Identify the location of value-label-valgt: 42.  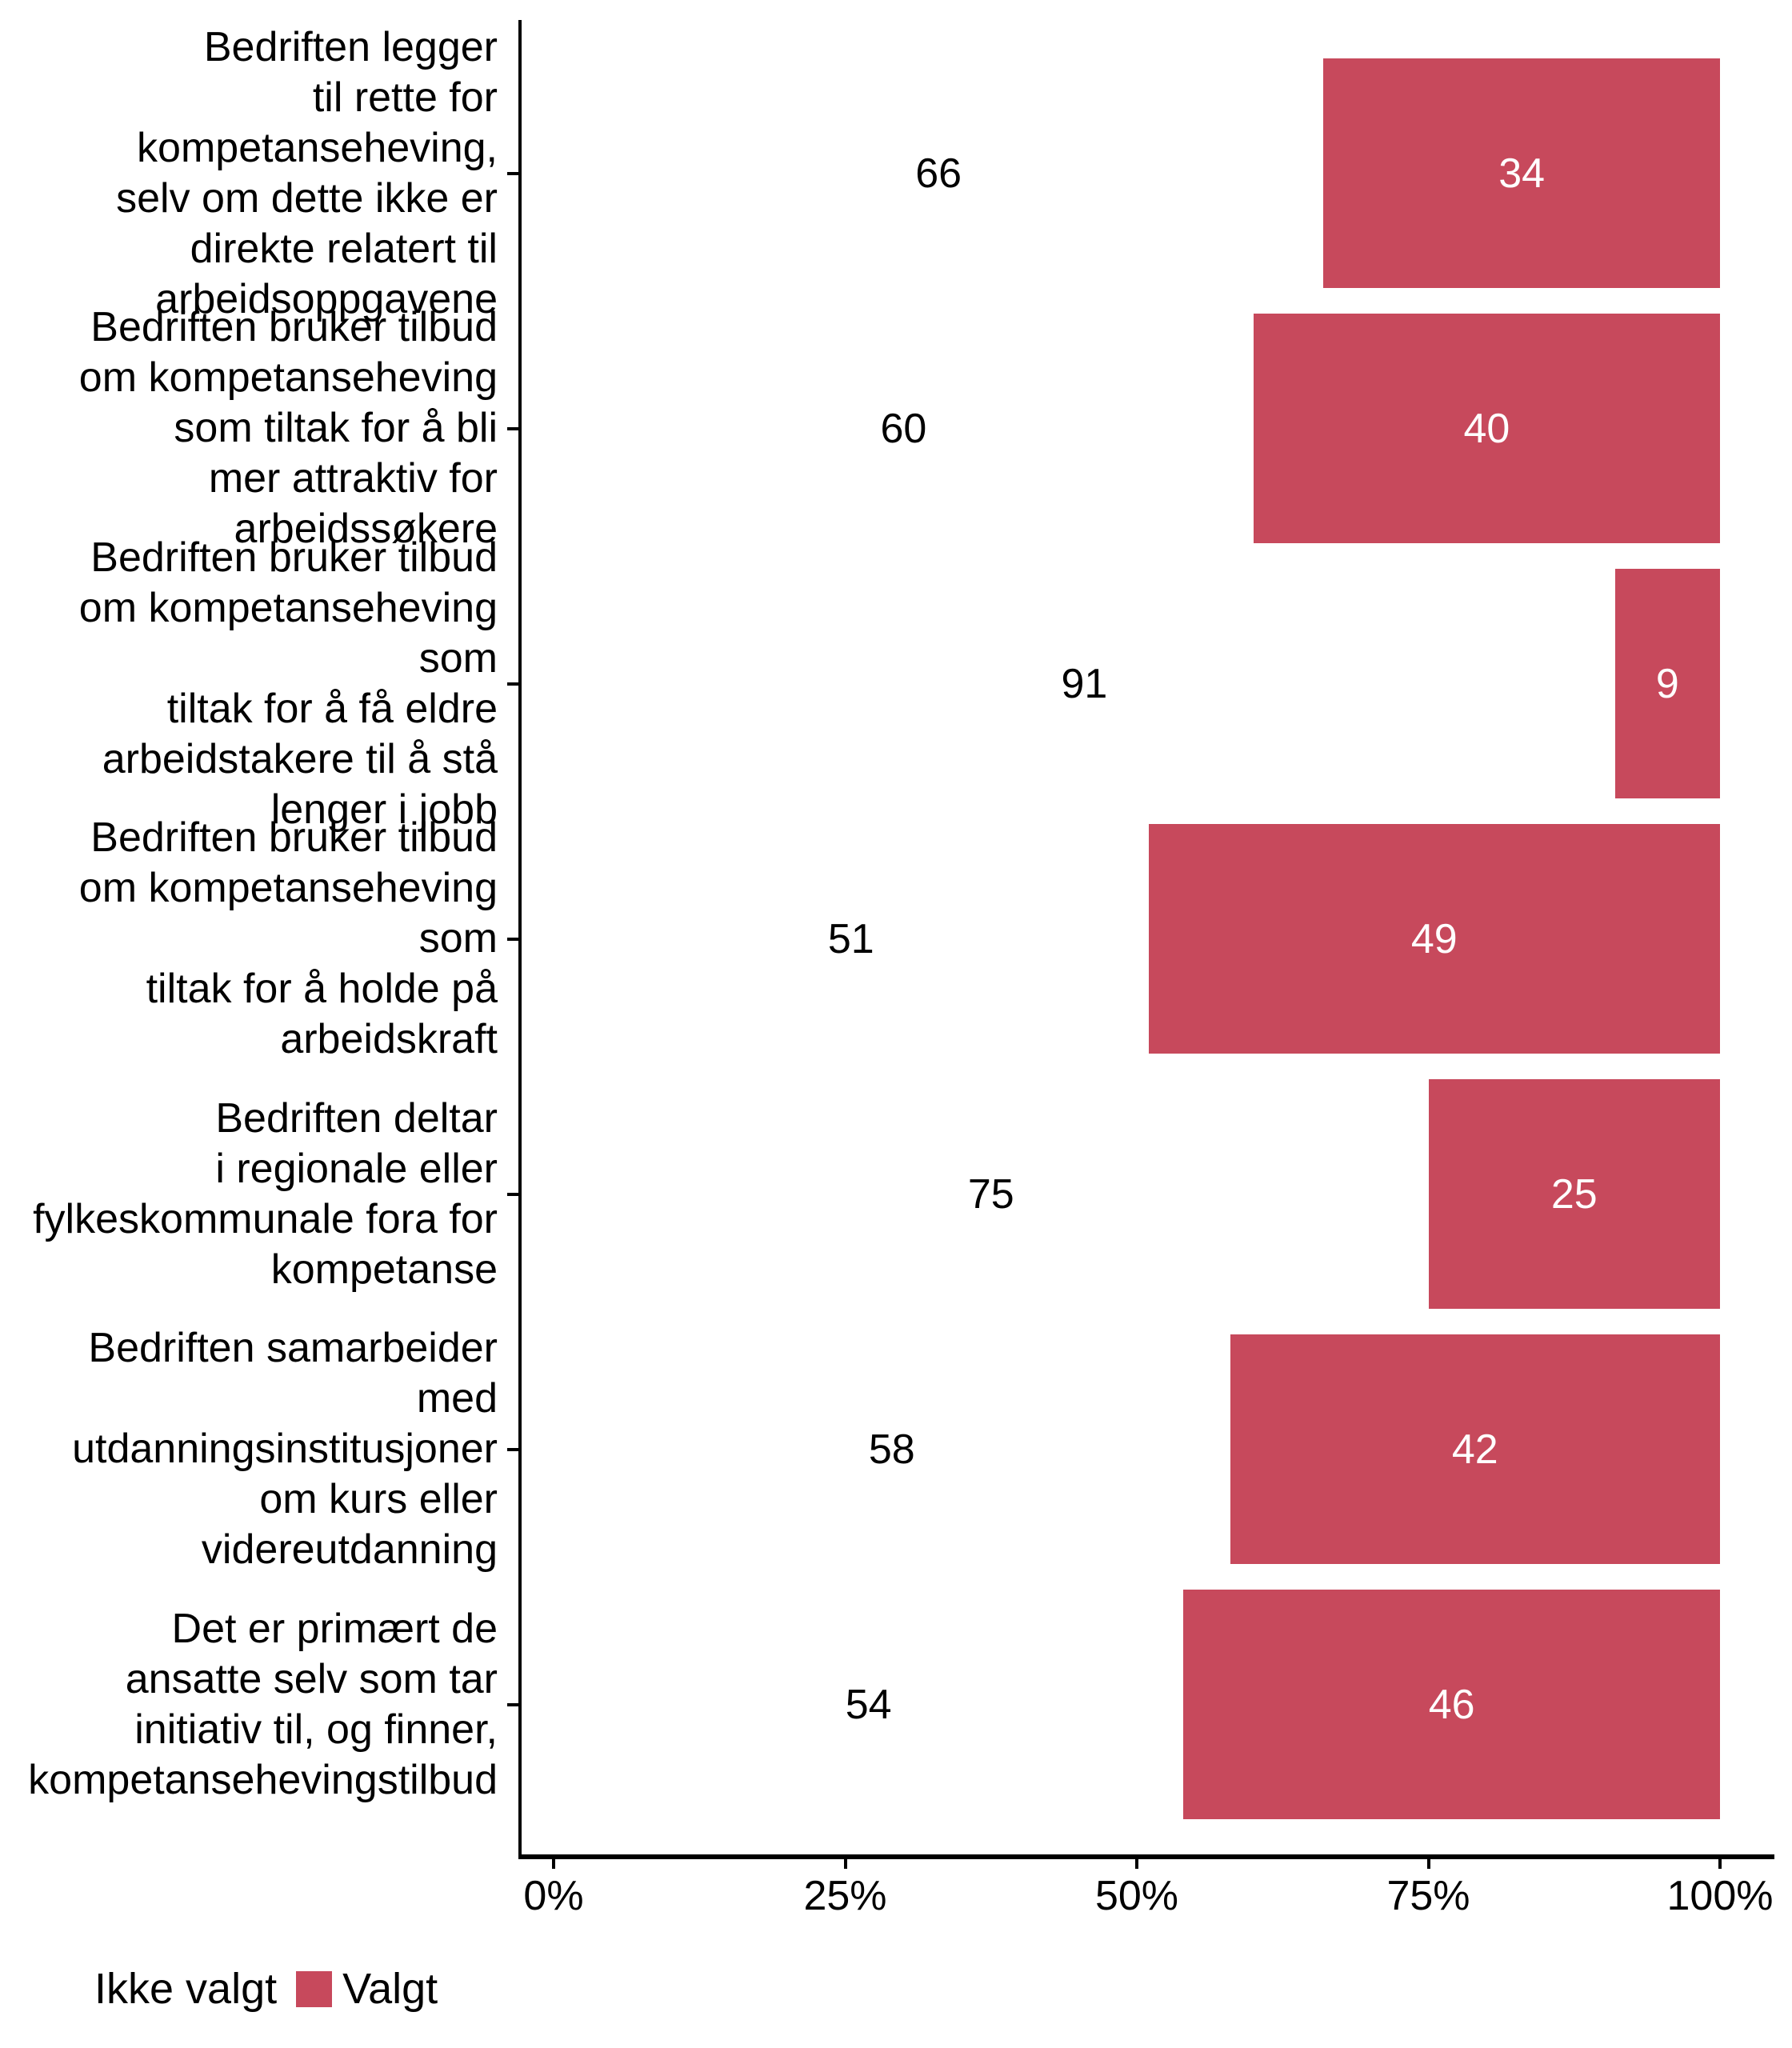
(1474, 1449).